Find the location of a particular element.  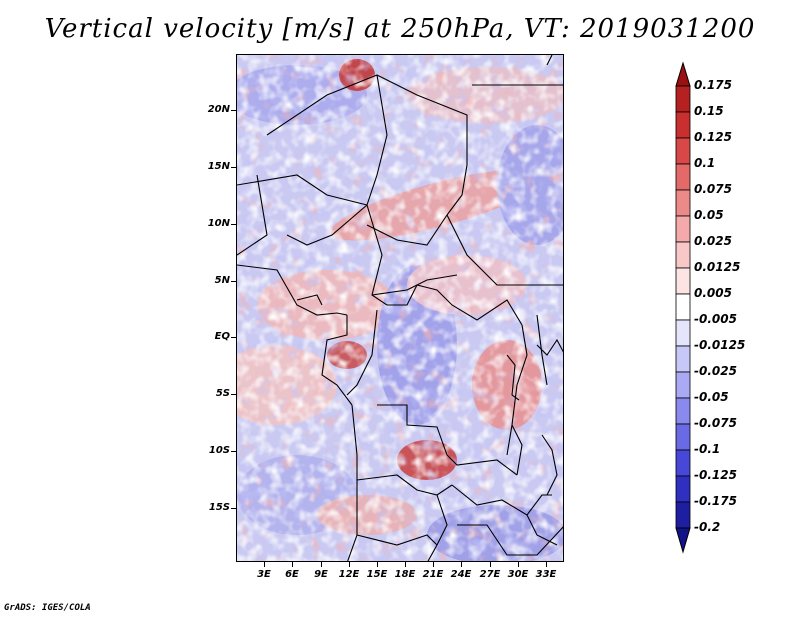

colorbar-label: 0.175 is located at coordinates (713, 85).